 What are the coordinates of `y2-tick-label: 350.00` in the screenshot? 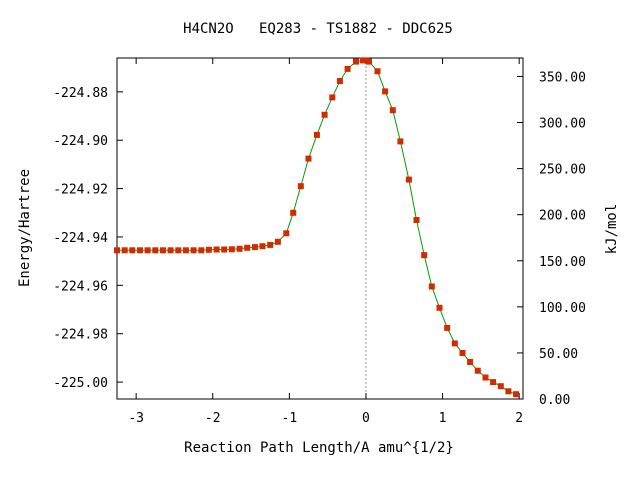 It's located at (562, 77).